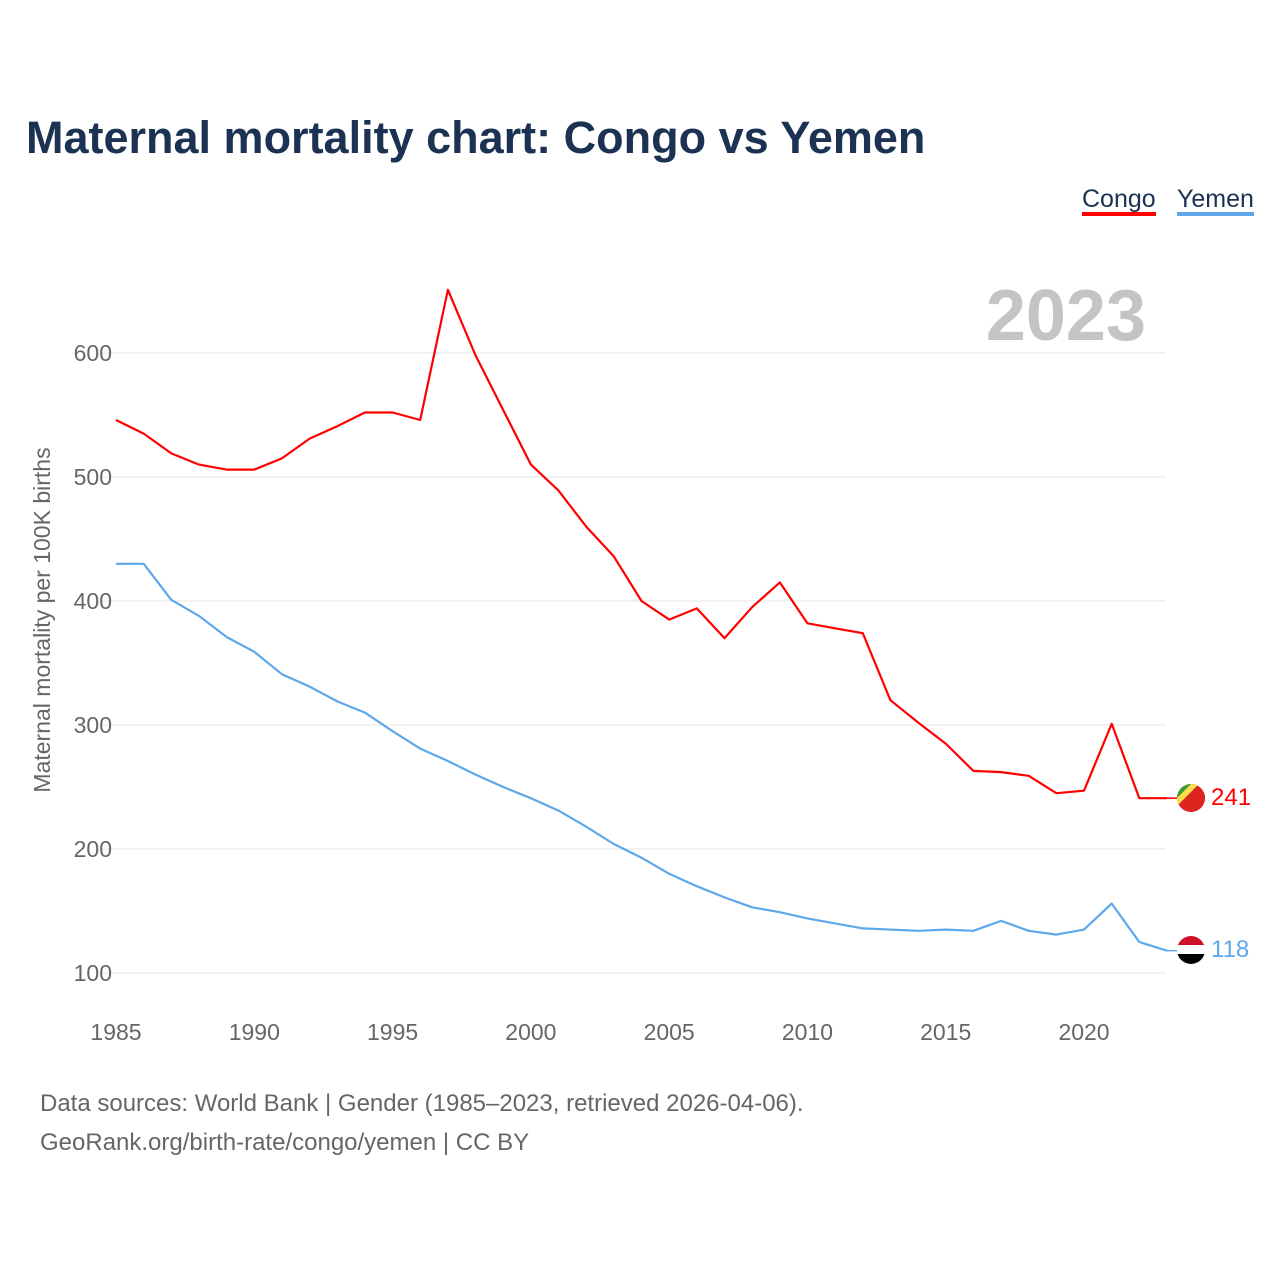 The image size is (1280, 1285). I want to click on legend-swatch-congo, so click(1119, 214).